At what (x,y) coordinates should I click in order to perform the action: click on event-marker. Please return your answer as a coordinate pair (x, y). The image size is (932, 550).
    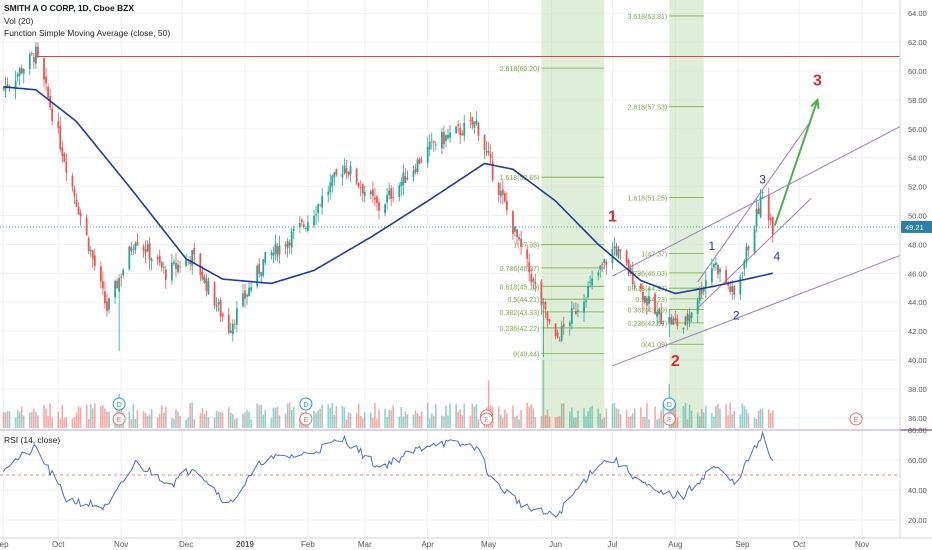
    Looking at the image, I should click on (306, 404).